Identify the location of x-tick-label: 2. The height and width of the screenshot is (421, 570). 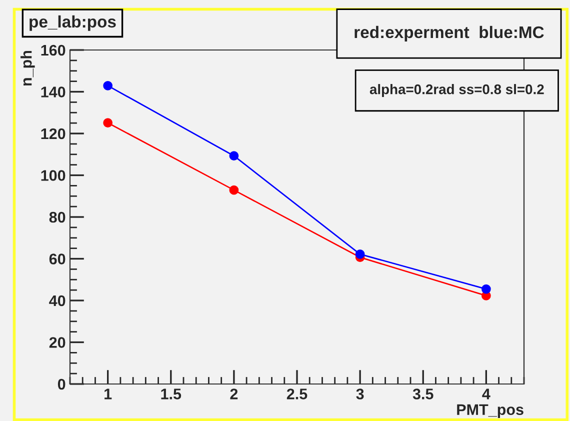
(234, 394).